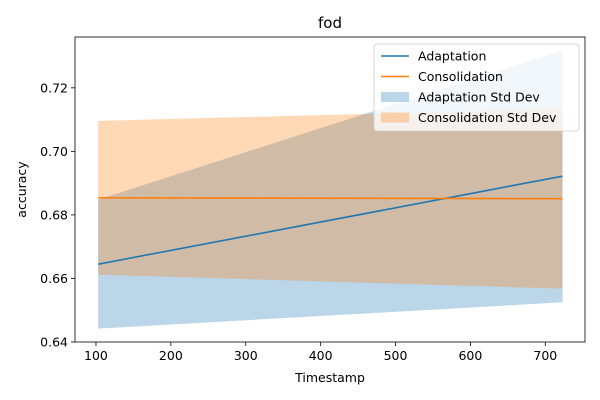 The width and height of the screenshot is (600, 400). I want to click on x-tick-label: 100, so click(96, 355).